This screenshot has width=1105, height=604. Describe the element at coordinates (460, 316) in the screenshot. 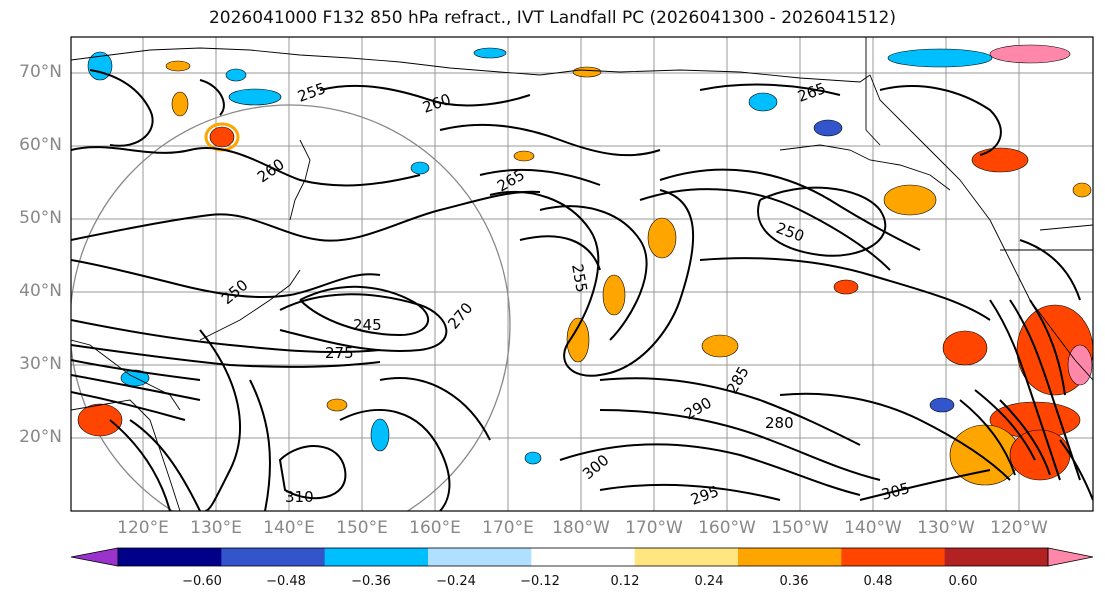

I see `contour-label: 270` at that location.